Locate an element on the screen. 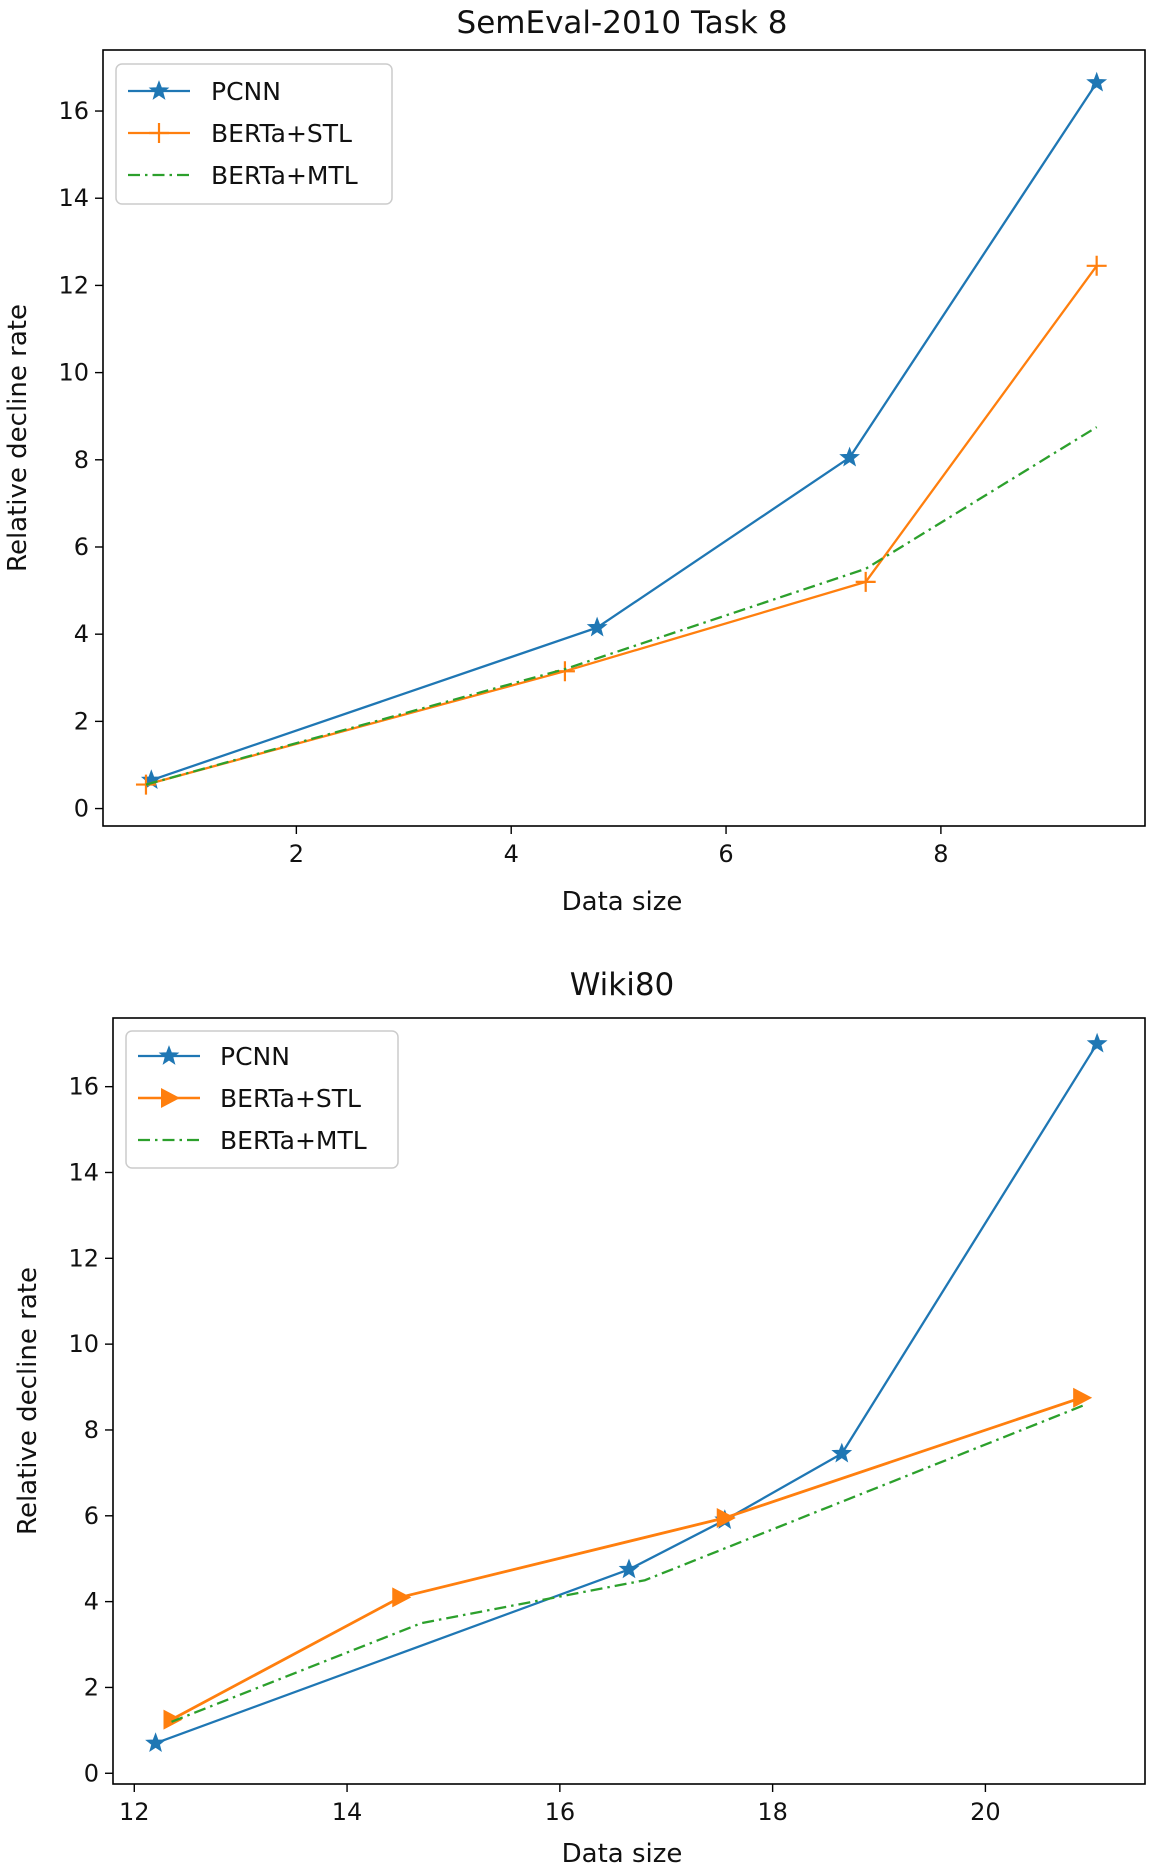  x-tick-label: 12 is located at coordinates (134, 1812).